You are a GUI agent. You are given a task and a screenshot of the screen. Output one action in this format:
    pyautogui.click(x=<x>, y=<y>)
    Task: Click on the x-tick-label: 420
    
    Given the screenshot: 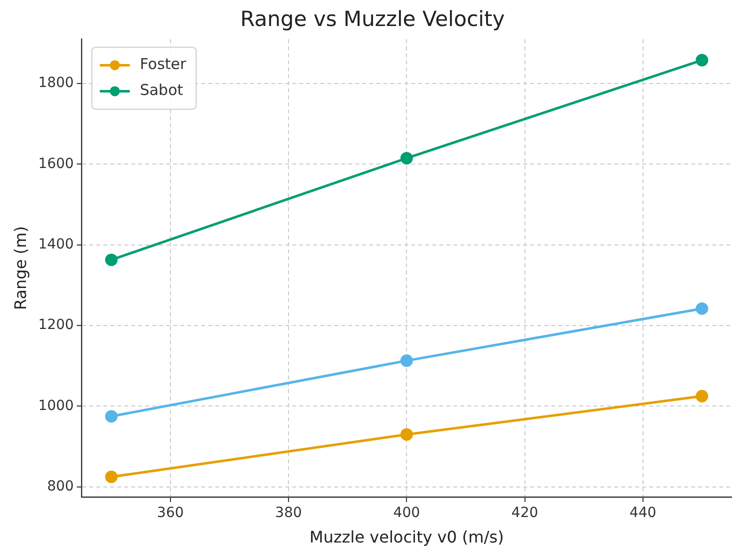 What is the action you would take?
    pyautogui.click(x=524, y=513)
    